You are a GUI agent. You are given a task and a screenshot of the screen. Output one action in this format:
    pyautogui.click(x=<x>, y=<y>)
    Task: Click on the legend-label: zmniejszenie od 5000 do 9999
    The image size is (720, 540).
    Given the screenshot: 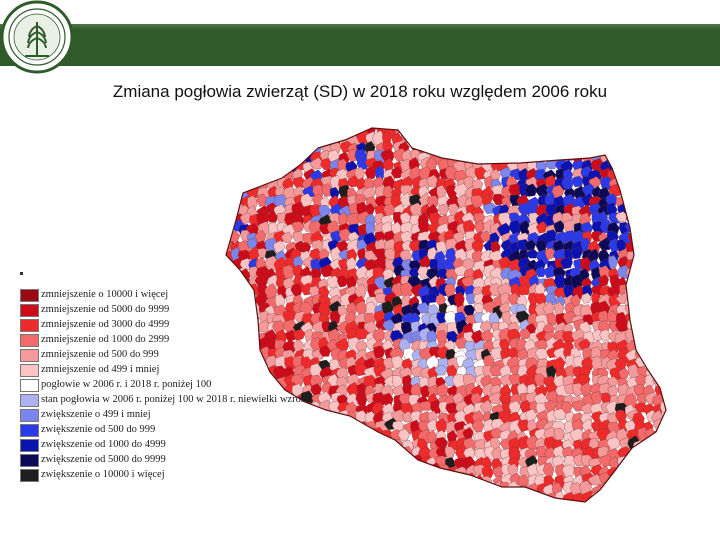 What is the action you would take?
    pyautogui.click(x=105, y=309)
    